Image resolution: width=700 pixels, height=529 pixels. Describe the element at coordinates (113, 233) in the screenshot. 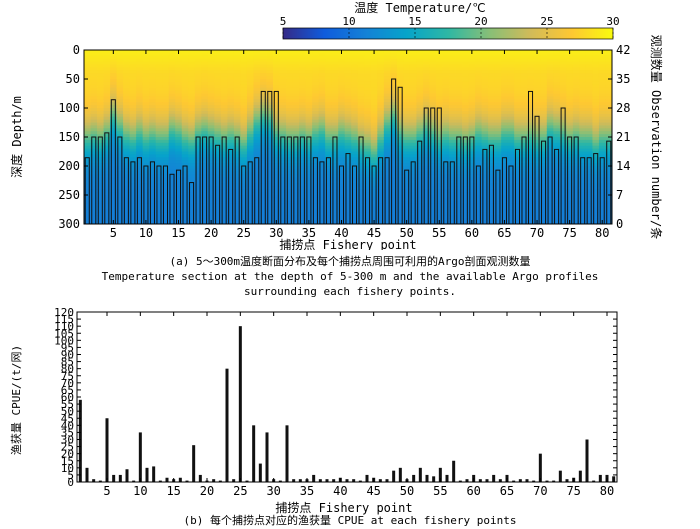

I see `x-tick-label-a-5: 5` at that location.